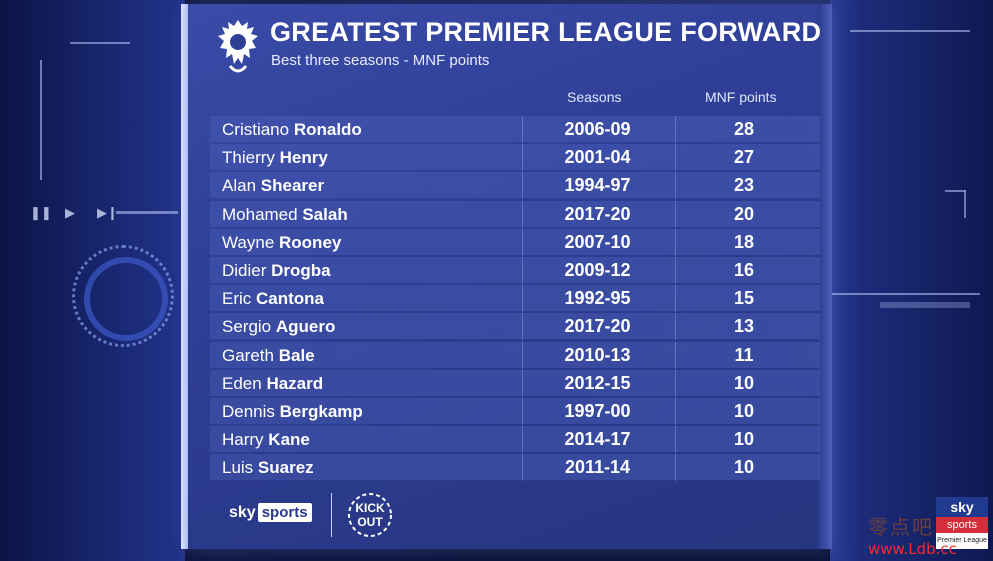 This screenshot has width=993, height=561. I want to click on table-row: Gareth Bale 2010-13 11, so click(515, 355).